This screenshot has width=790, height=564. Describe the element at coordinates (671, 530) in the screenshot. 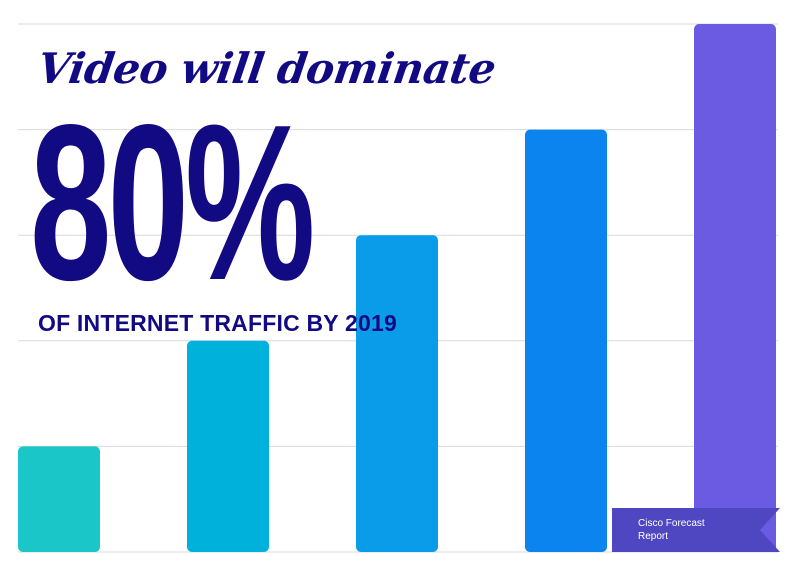

I see `source-label: Cisco Forecast Report` at that location.